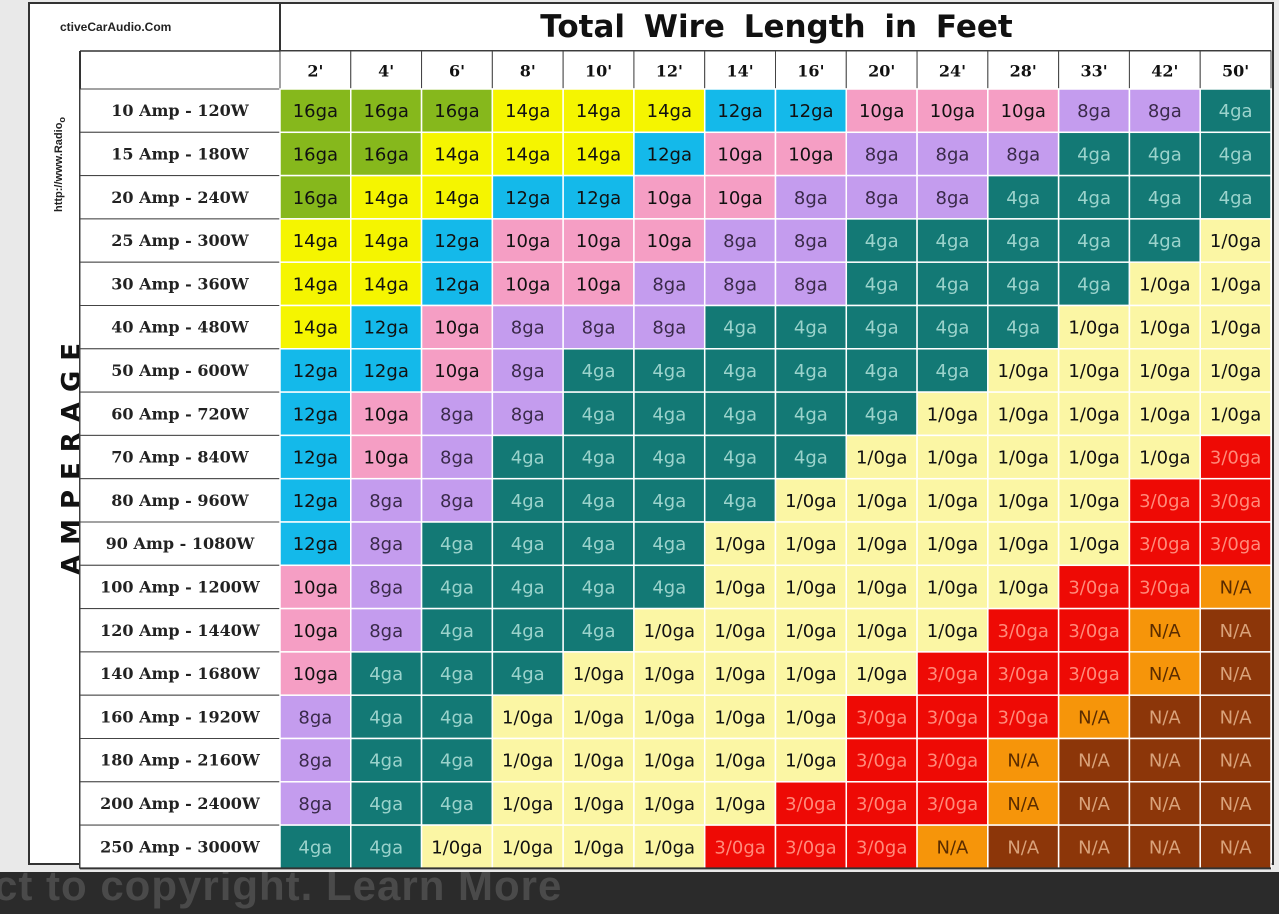 This screenshot has height=914, width=1279. Describe the element at coordinates (180, 370) in the screenshot. I see `row-label: 50 Amp - 600W` at that location.